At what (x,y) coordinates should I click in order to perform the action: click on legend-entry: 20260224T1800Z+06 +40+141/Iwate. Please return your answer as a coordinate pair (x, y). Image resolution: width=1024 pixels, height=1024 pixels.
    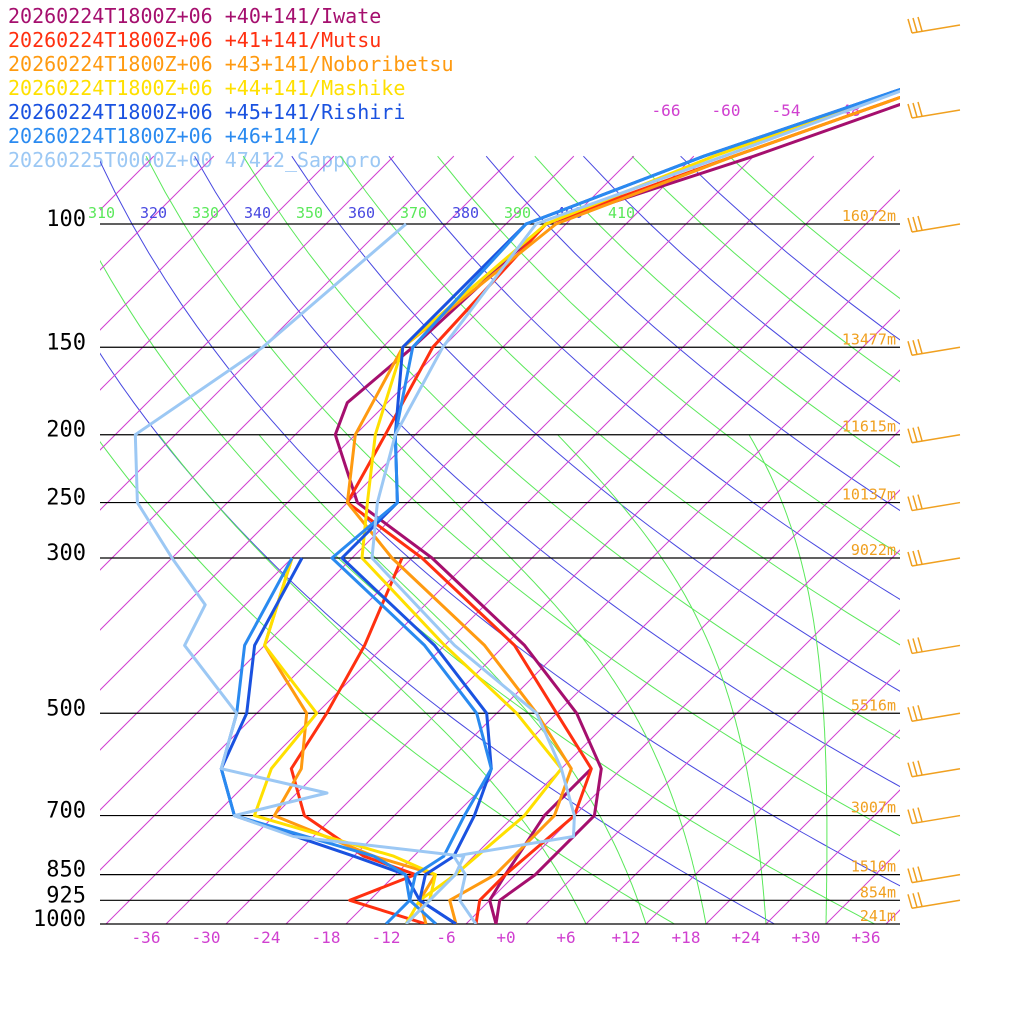
    Looking at the image, I should click on (195, 16).